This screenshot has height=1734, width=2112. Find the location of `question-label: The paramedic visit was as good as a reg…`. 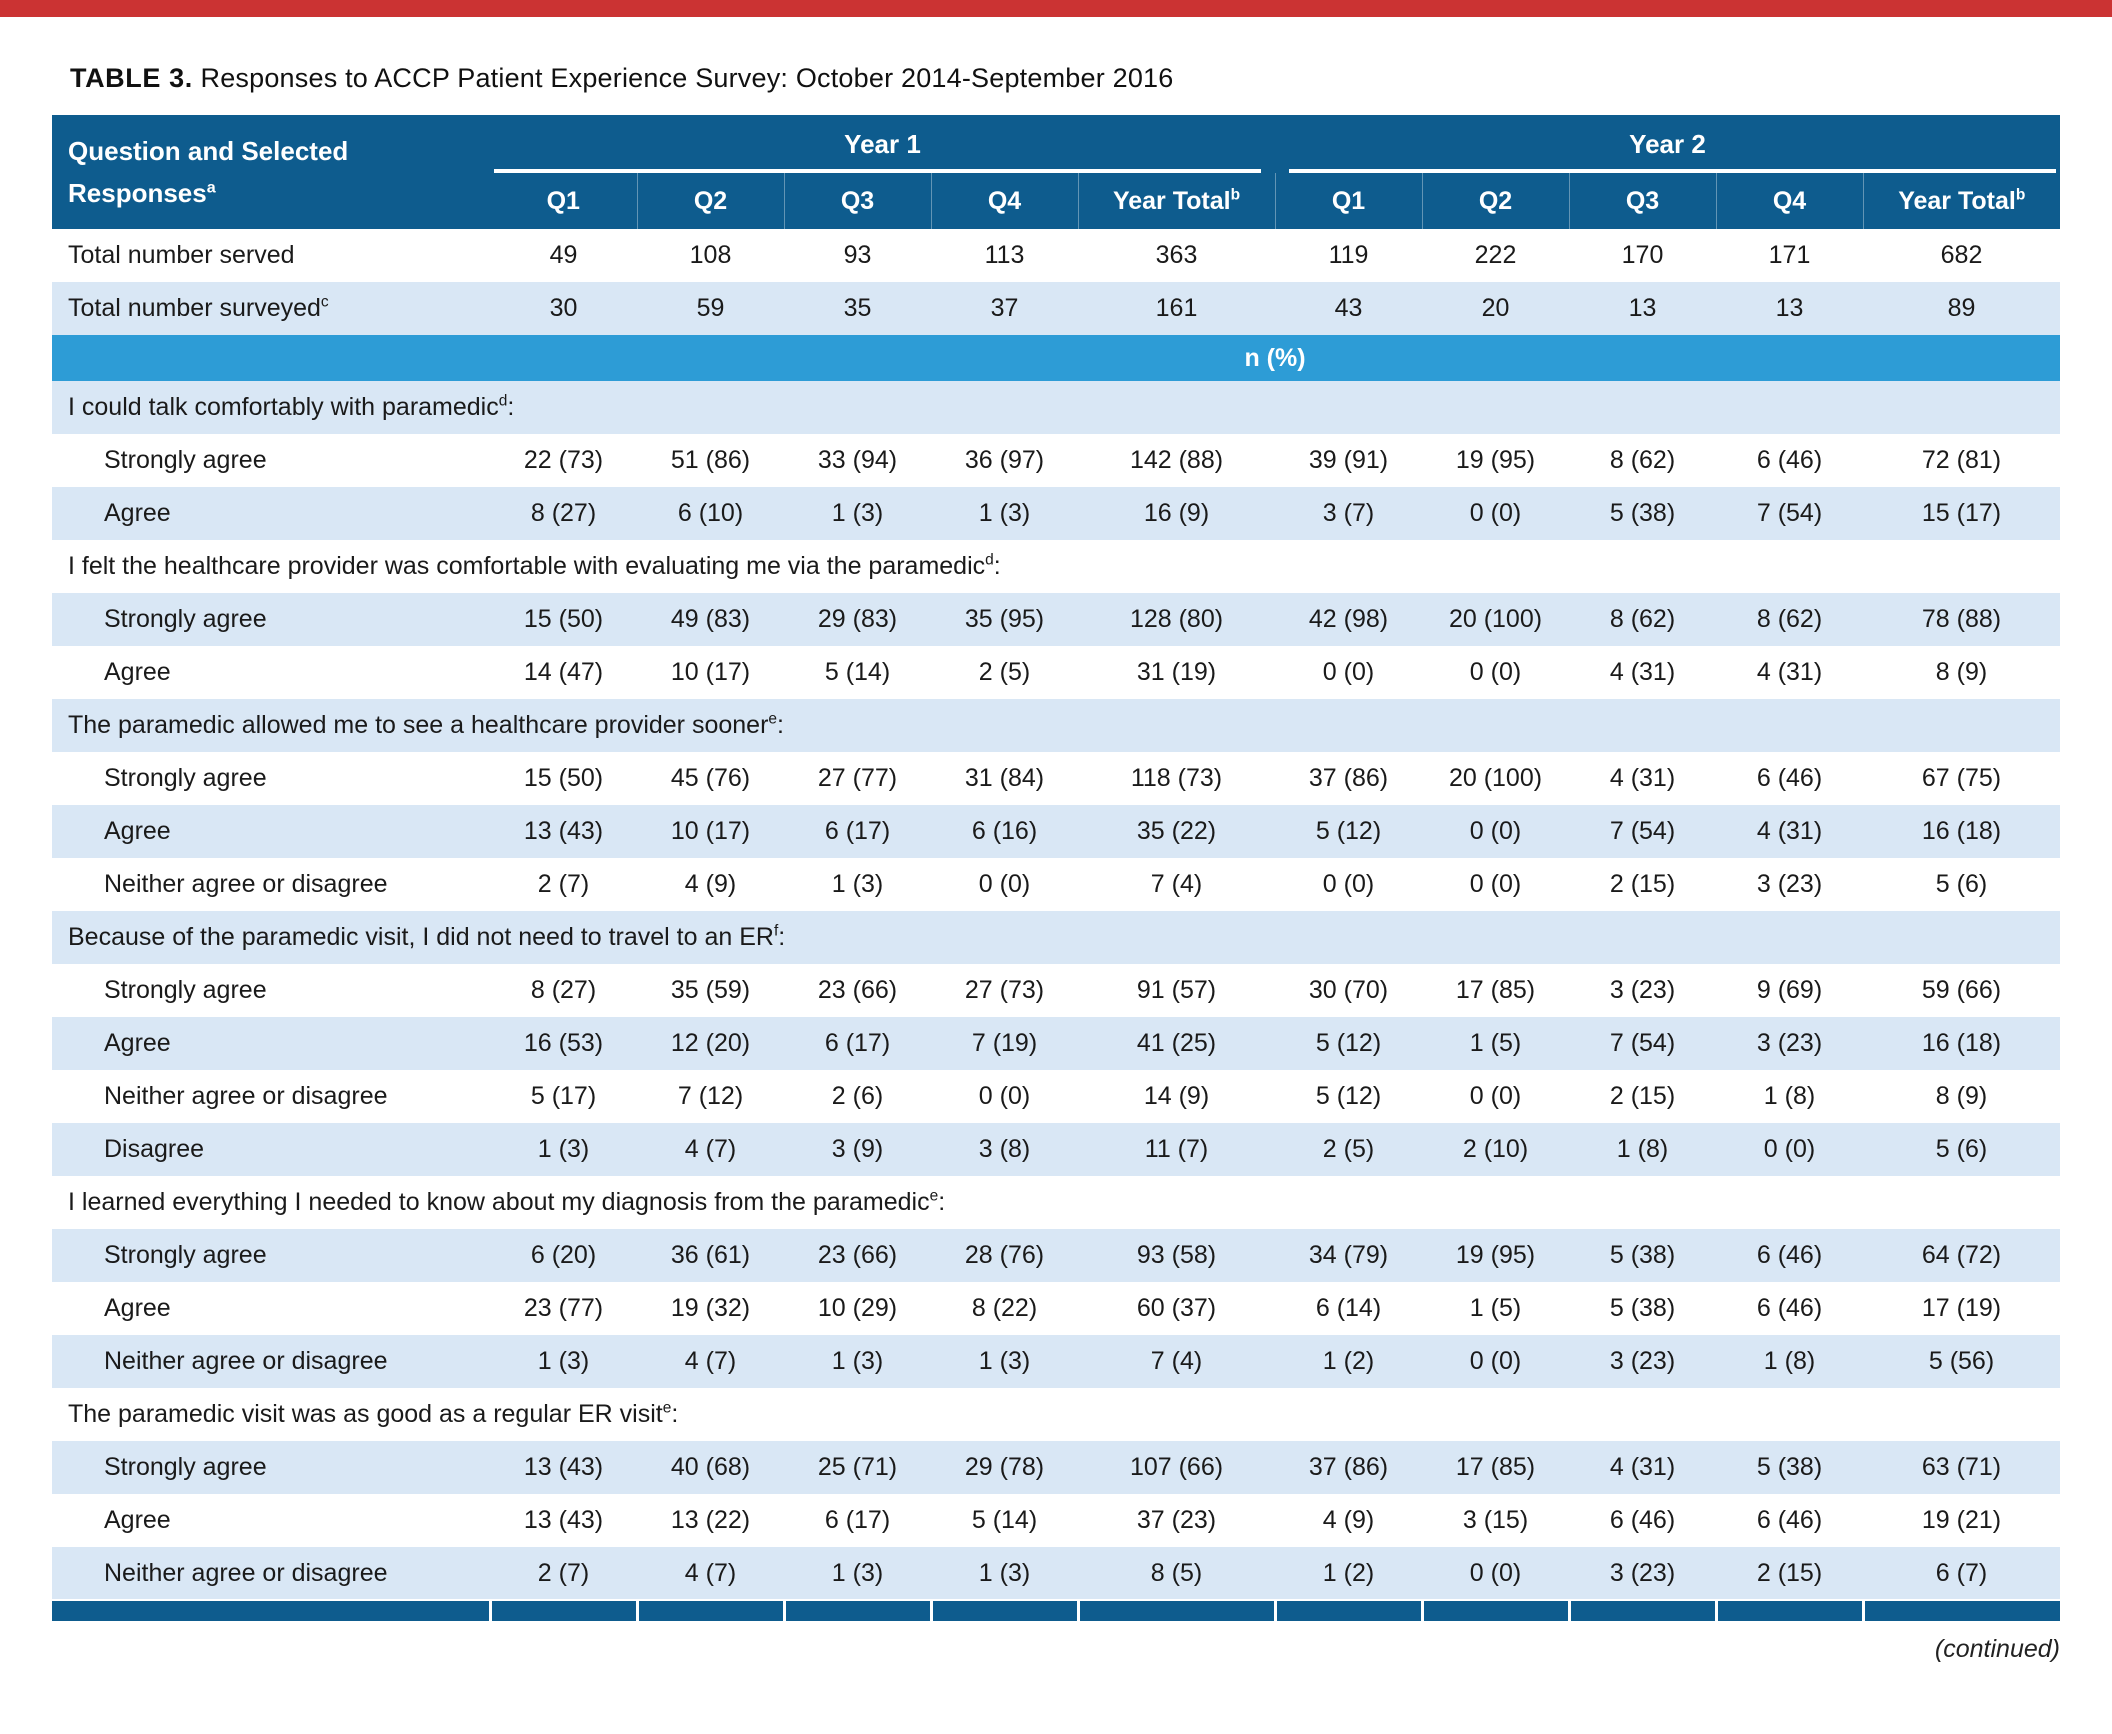

question-label: The paramedic visit was as good as a reg… is located at coordinates (1056, 1414).